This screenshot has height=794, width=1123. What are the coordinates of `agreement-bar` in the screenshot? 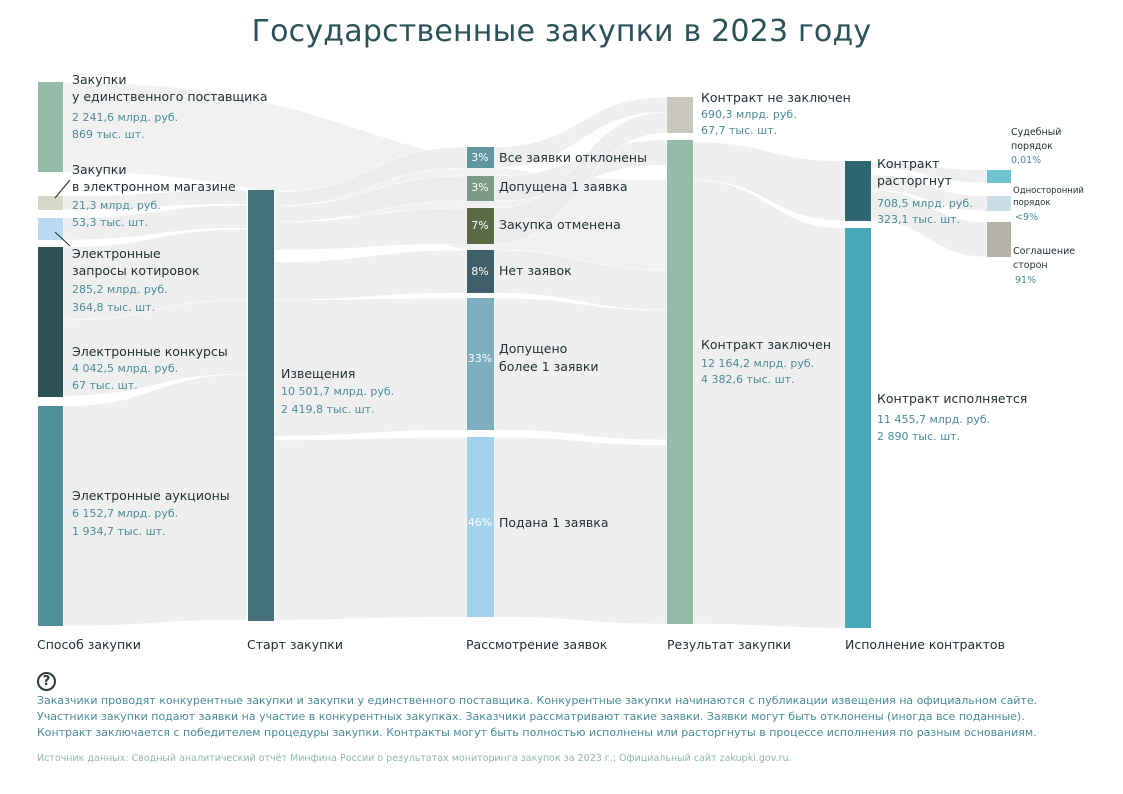 It's located at (999, 239).